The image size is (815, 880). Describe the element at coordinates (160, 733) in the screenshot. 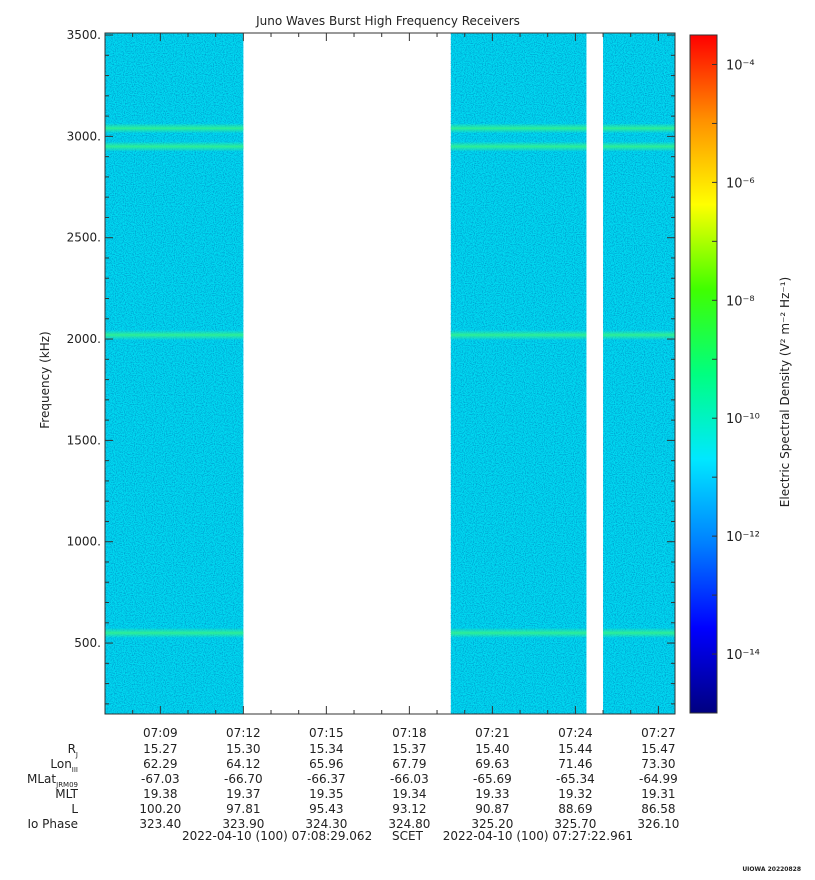

I see `x-tick-label: 07:09` at that location.